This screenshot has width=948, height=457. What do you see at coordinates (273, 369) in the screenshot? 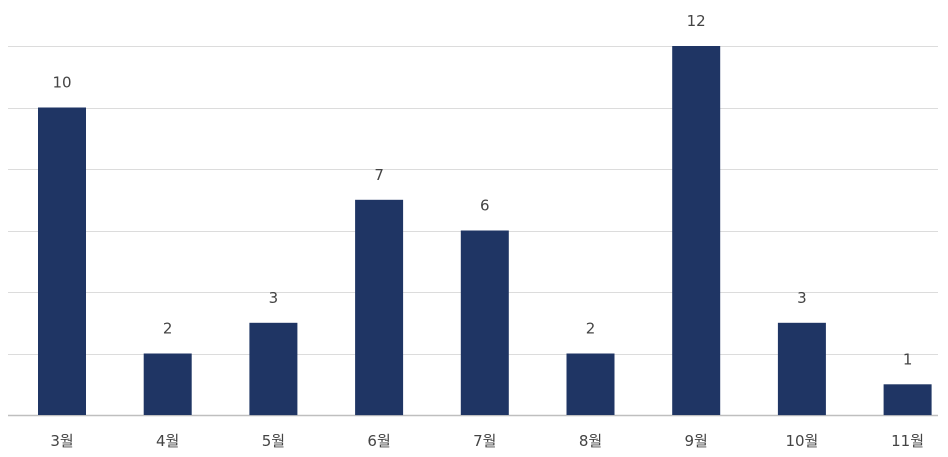
I see `bar-5월` at bounding box center [273, 369].